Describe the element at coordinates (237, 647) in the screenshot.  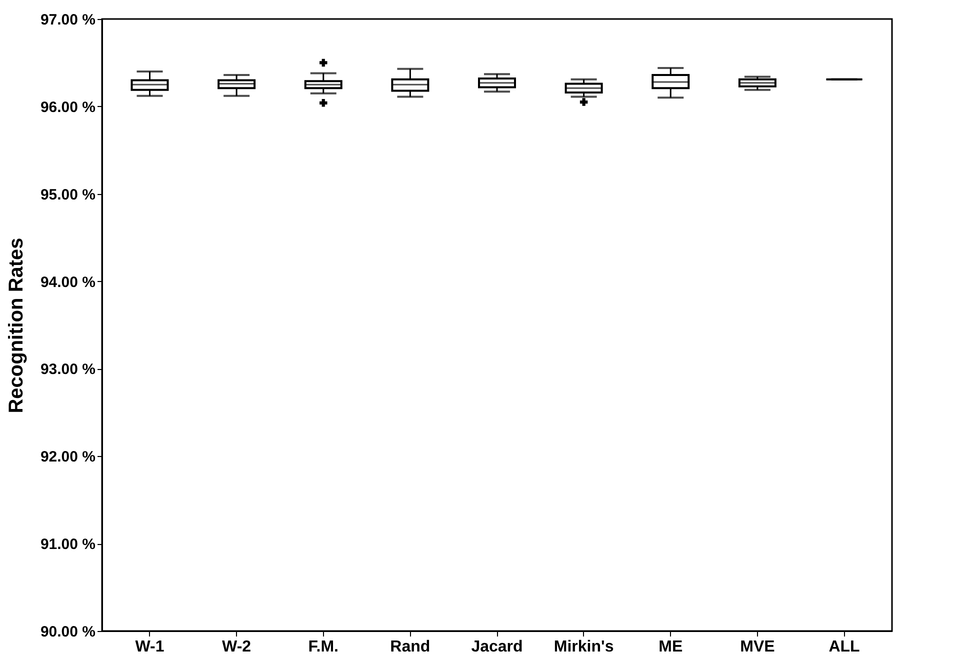
I see `x-tick-label: W-2` at that location.